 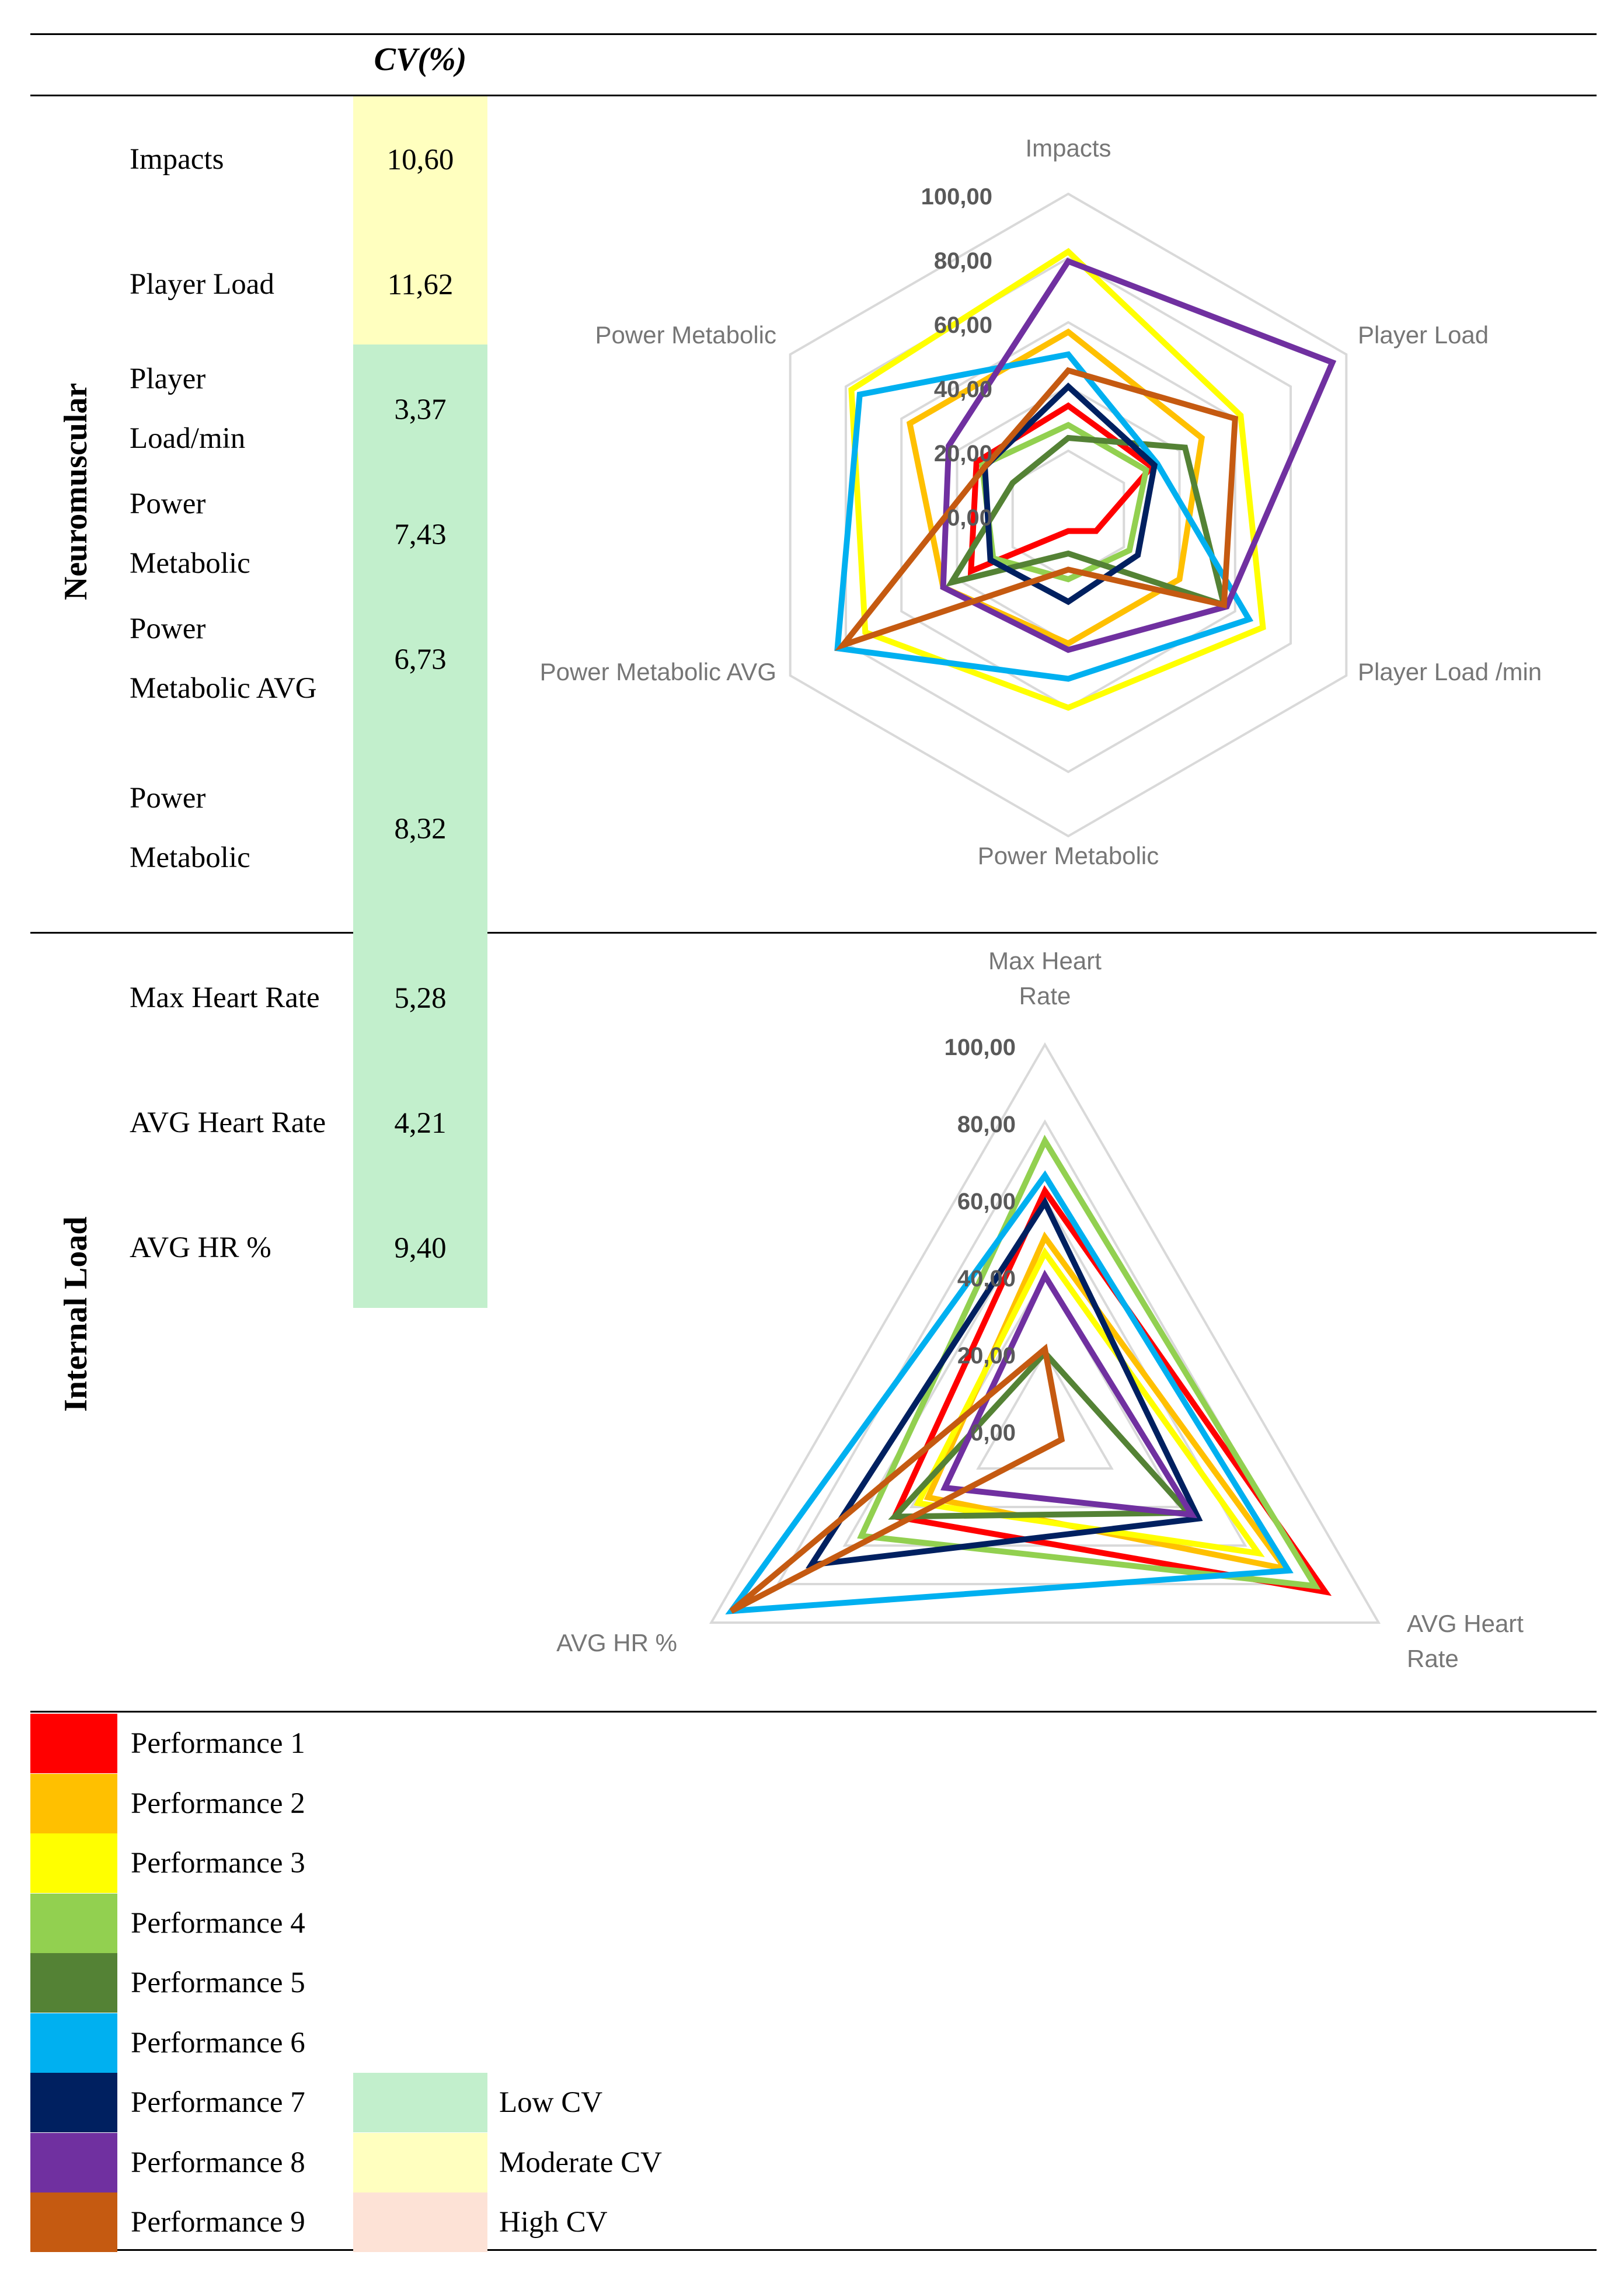 What do you see at coordinates (420, 829) in the screenshot?
I see `cv-value: 8,32` at bounding box center [420, 829].